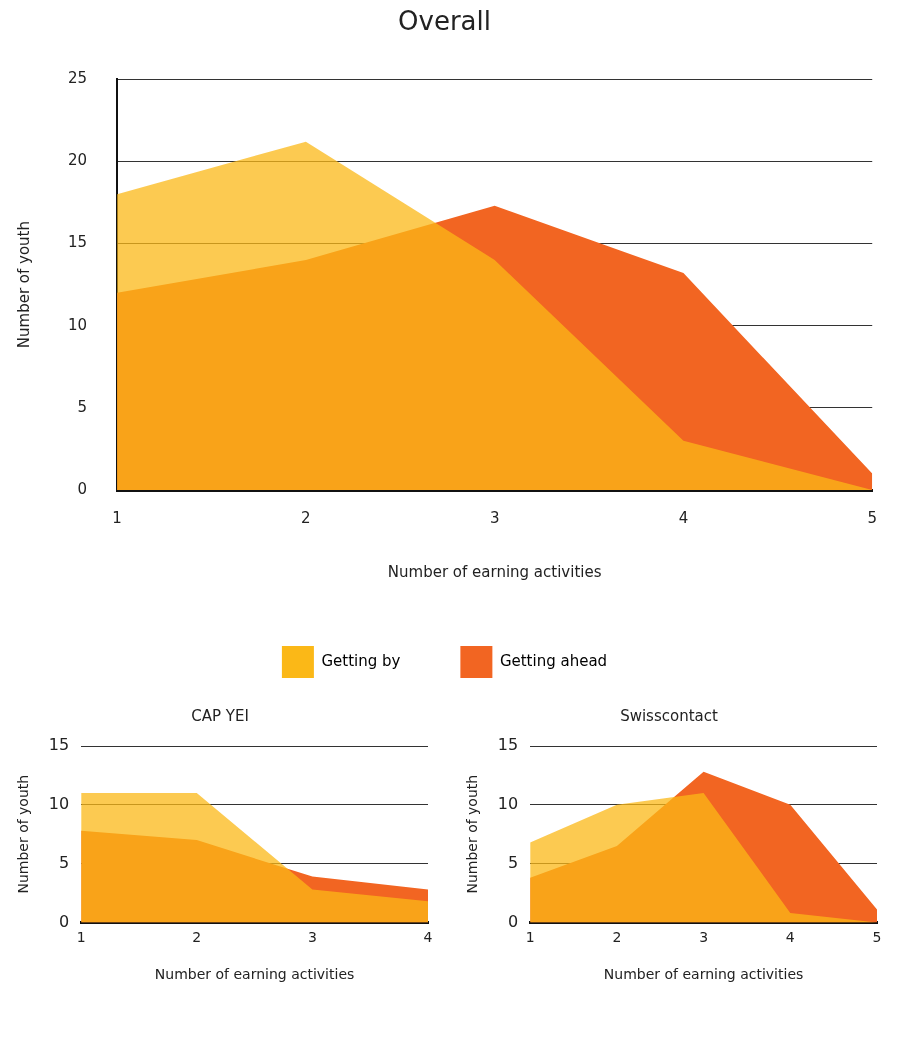  Describe the element at coordinates (77, 78) in the screenshot. I see `y-tick-label: 25` at that location.